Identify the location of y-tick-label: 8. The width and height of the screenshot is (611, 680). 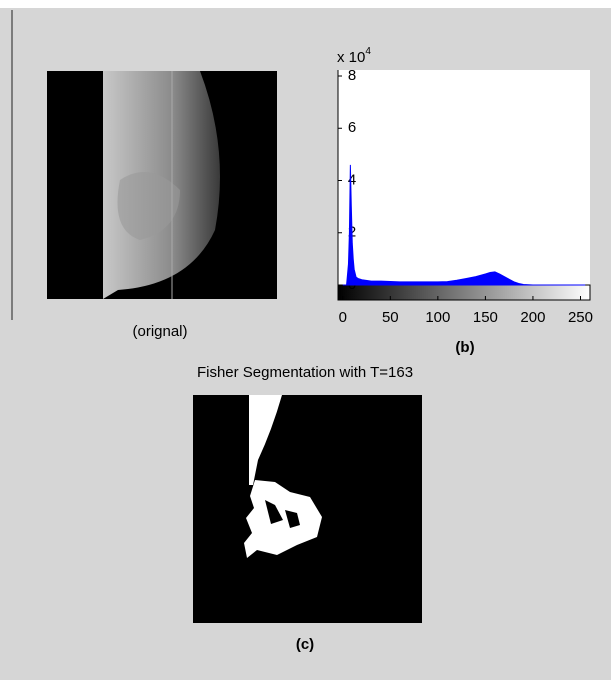
(352, 75).